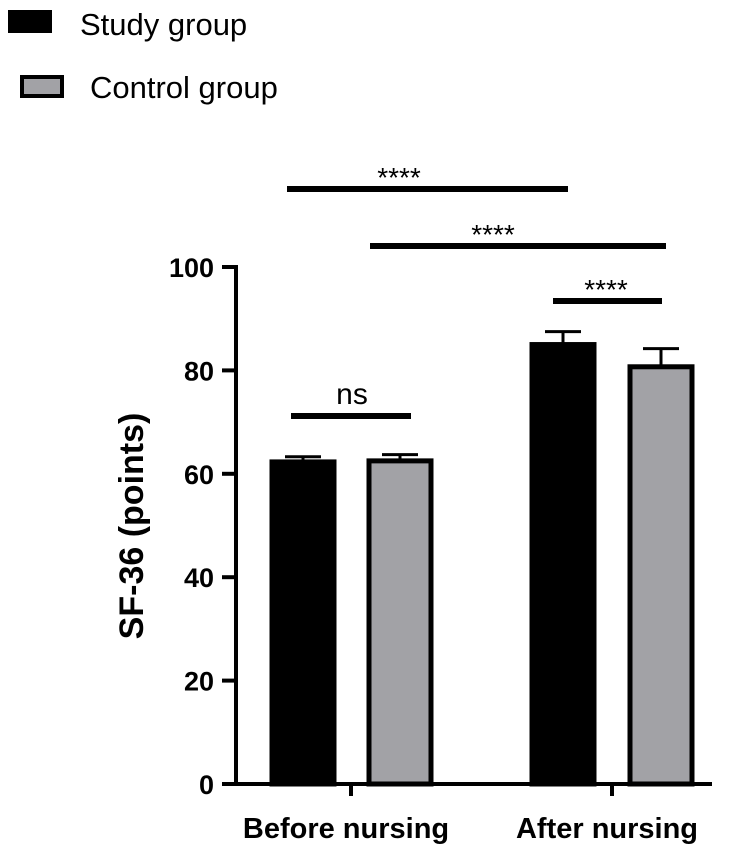 Image resolution: width=735 pixels, height=852 pixels. What do you see at coordinates (400, 622) in the screenshot?
I see `bar-control-group-before-nursing` at bounding box center [400, 622].